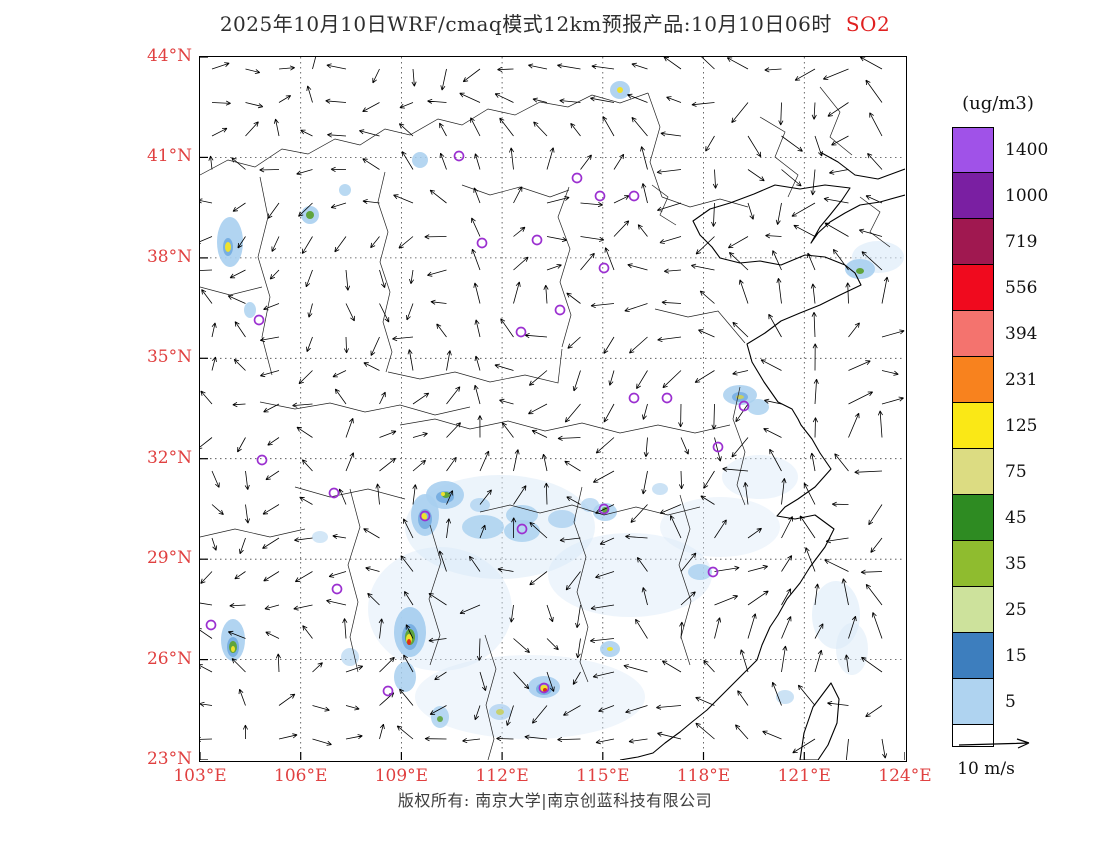  Describe the element at coordinates (1016, 563) in the screenshot. I see `legend-level-label: 35` at that location.